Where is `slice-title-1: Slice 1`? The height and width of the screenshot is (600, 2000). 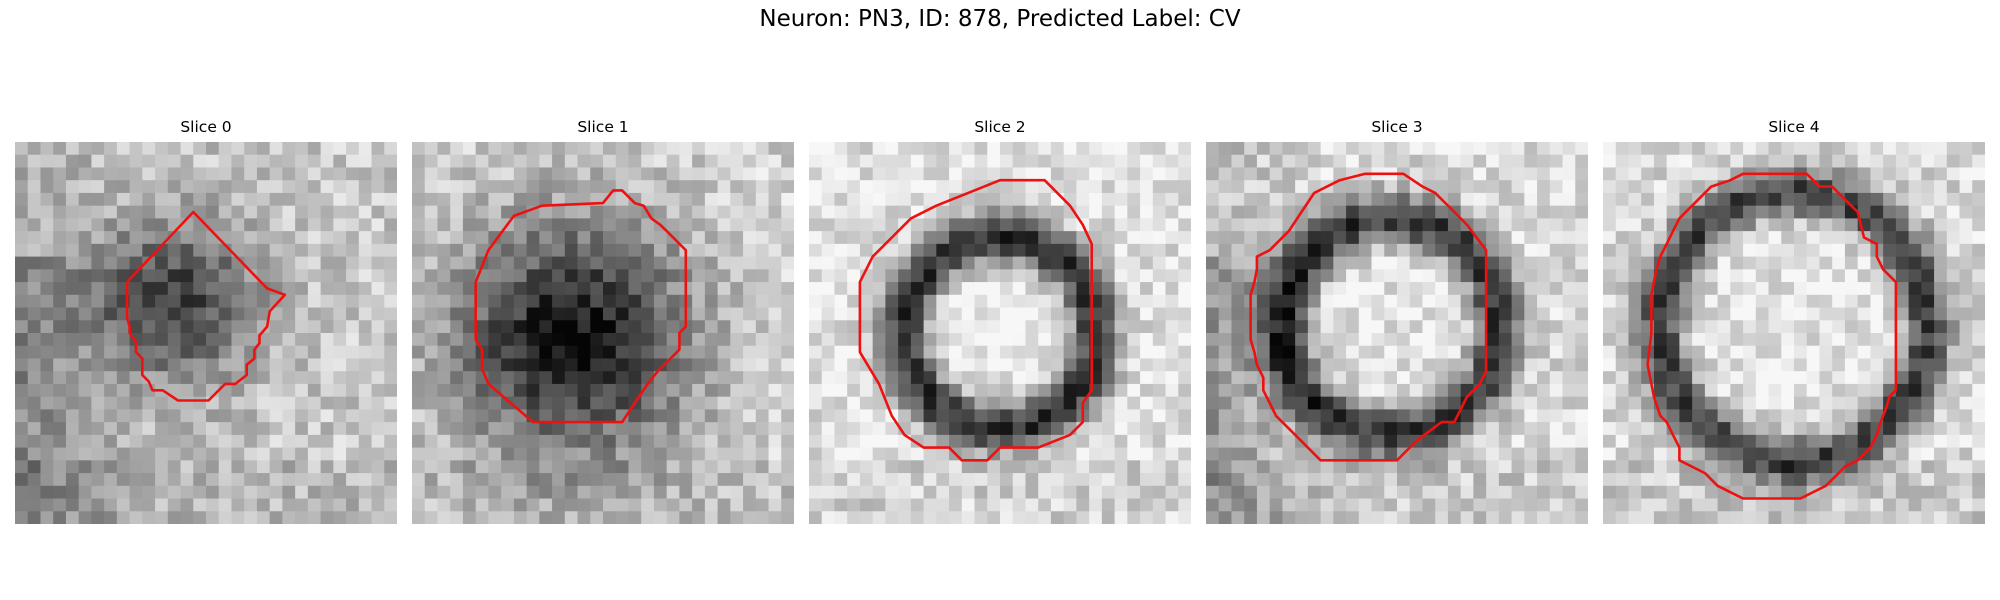
slice-title-1: Slice 1 is located at coordinates (603, 127).